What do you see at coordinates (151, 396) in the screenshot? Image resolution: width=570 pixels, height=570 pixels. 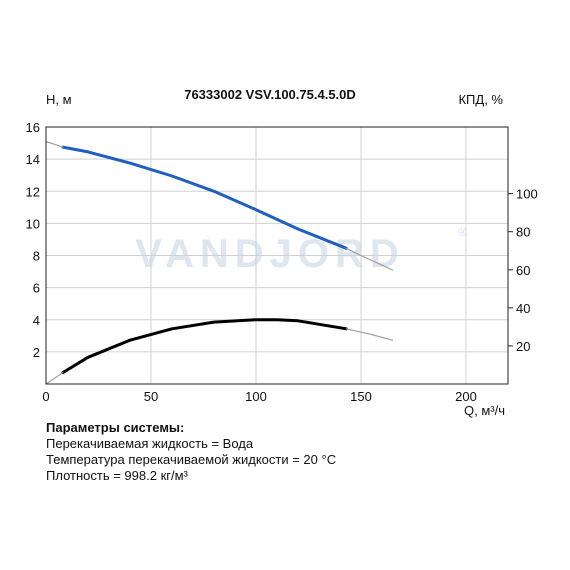 I see `x-tick-label: 50` at bounding box center [151, 396].